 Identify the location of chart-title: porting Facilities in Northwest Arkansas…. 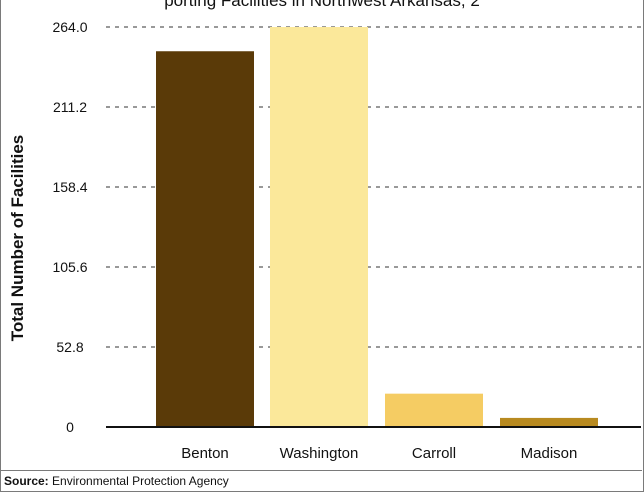
(322, 5).